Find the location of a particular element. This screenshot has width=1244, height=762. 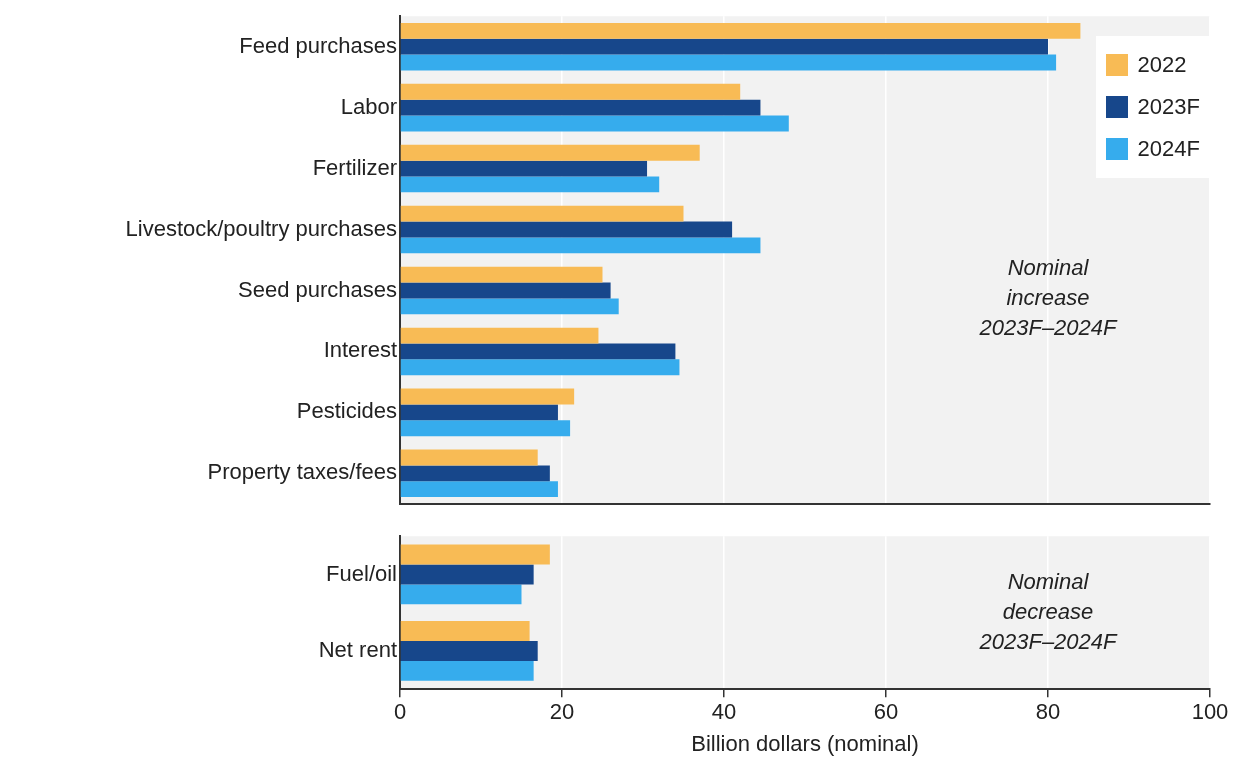

x-tick-label: 100 is located at coordinates (1210, 712).